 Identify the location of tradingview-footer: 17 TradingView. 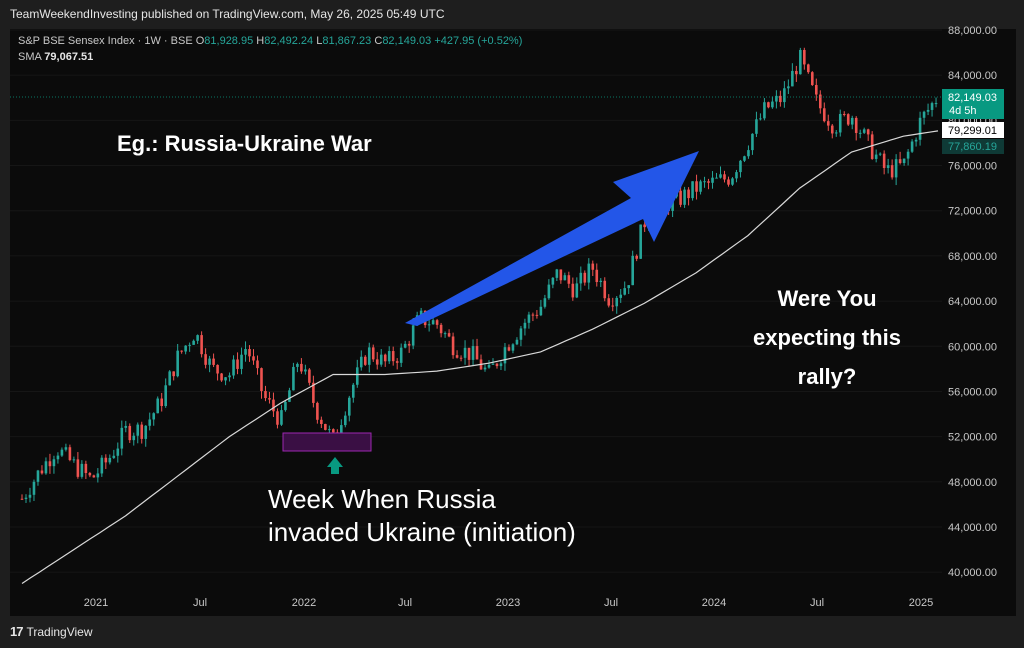
(51, 631).